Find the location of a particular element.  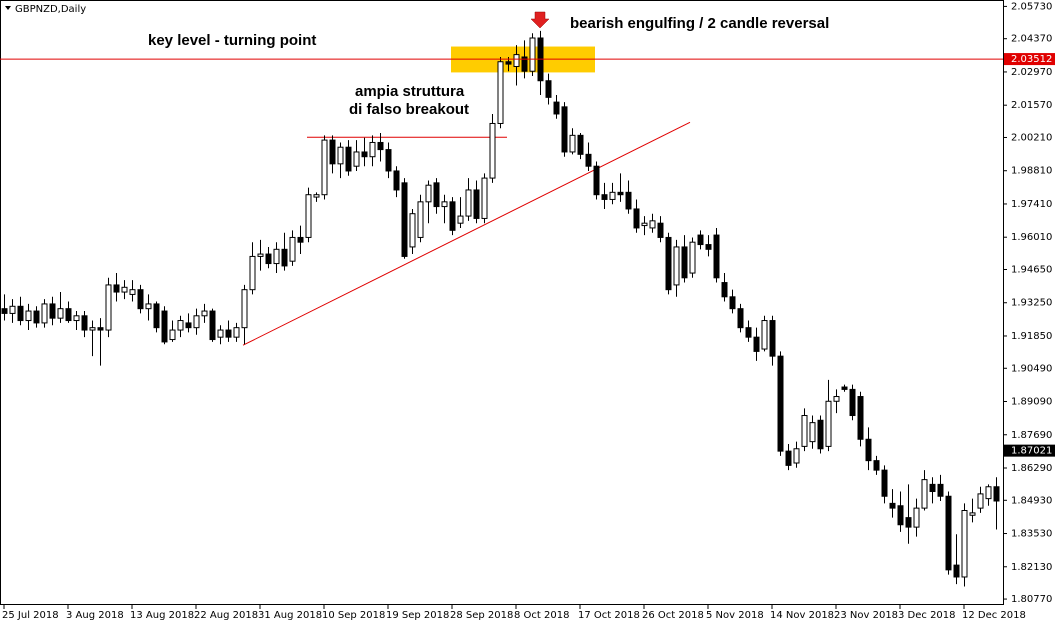

y-tick-label: 1.84930 is located at coordinates (1031, 500).